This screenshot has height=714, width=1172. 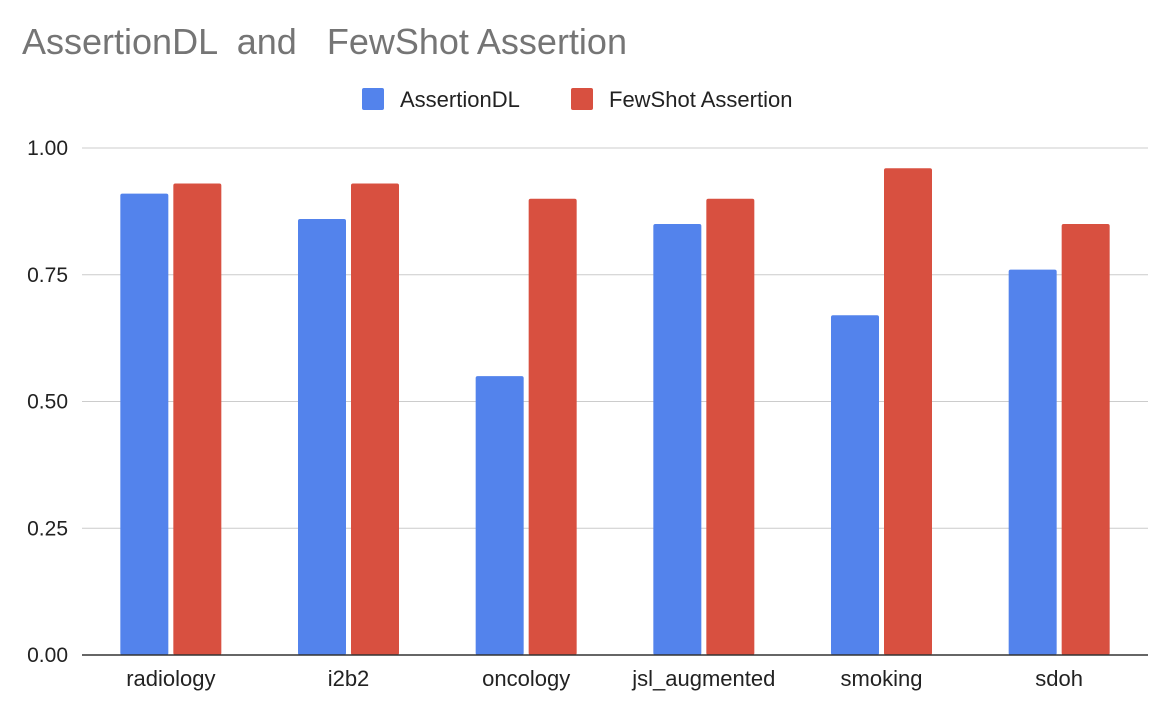 What do you see at coordinates (324, 41) in the screenshot?
I see `chart-title: AssertionDL and FewShot Assertion` at bounding box center [324, 41].